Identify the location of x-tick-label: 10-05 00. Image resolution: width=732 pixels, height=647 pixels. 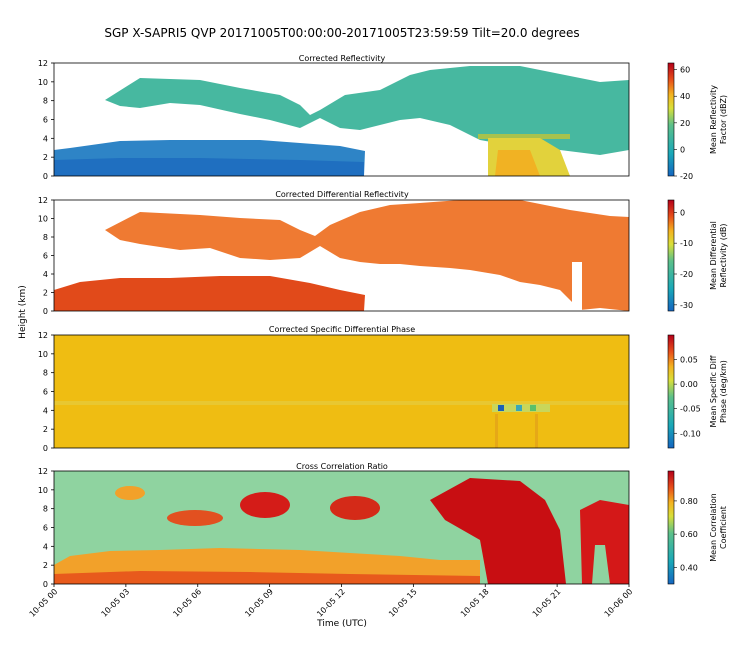
(44, 603).